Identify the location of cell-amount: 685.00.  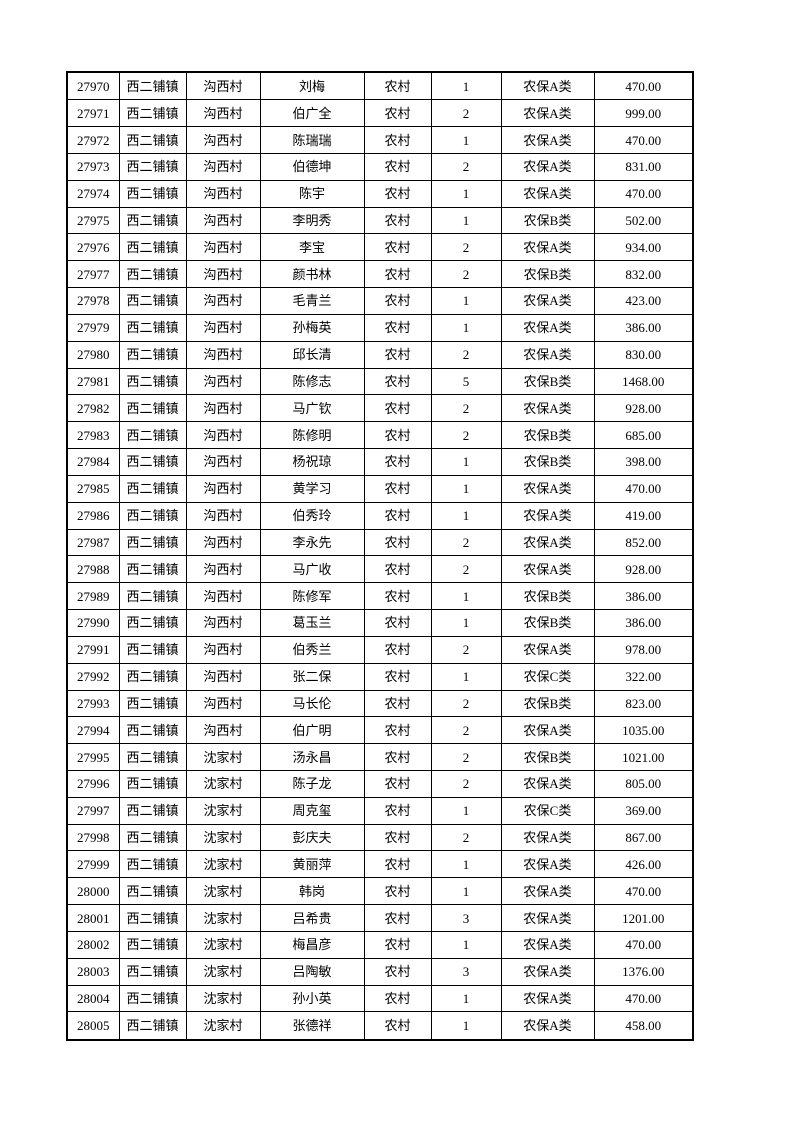
(643, 435).